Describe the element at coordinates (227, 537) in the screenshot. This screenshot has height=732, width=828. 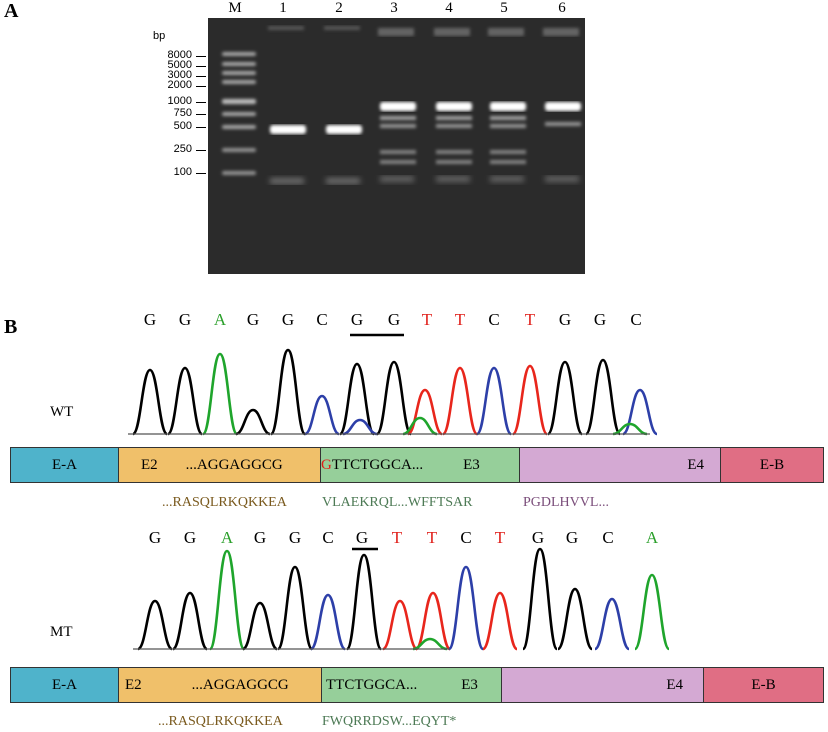
I see `mt-base-3: A` at that location.